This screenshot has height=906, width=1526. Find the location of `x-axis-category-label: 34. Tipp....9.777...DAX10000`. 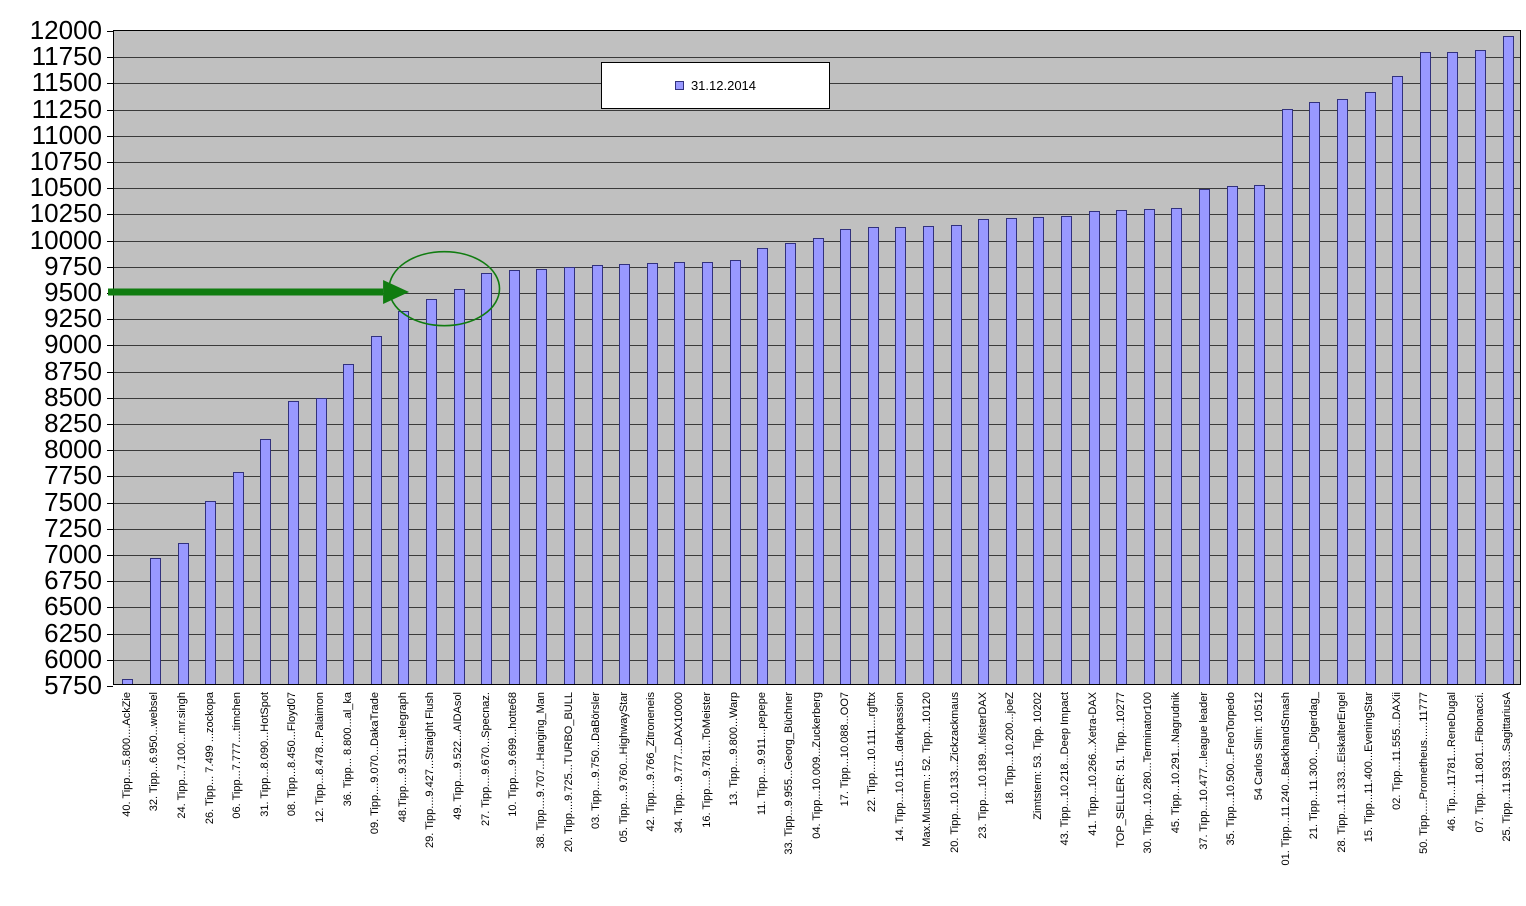

x-axis-category-label: 34. Tipp....9.777...DAX10000 is located at coordinates (678, 763).